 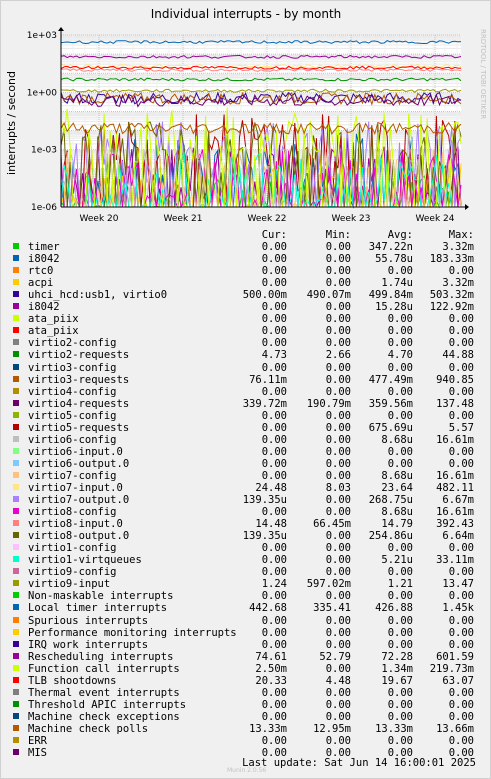 What do you see at coordinates (458, 247) in the screenshot?
I see `legend-max: 3.32m` at bounding box center [458, 247].